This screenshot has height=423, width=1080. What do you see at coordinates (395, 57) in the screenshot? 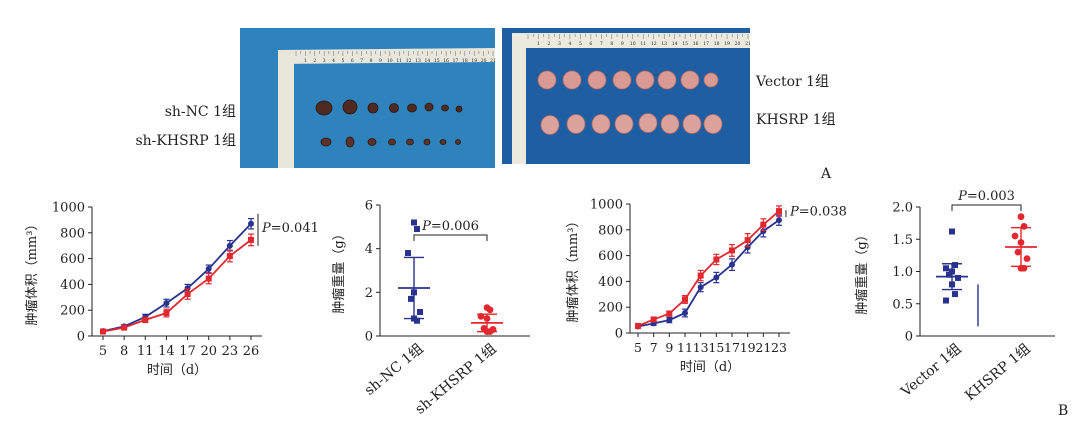
I see `photo-left-ruler-ticks: 1 2 3 4 5 6 7 8 9 10 11 12 13 14 15 16 17 18 19 20 21` at bounding box center [395, 57].